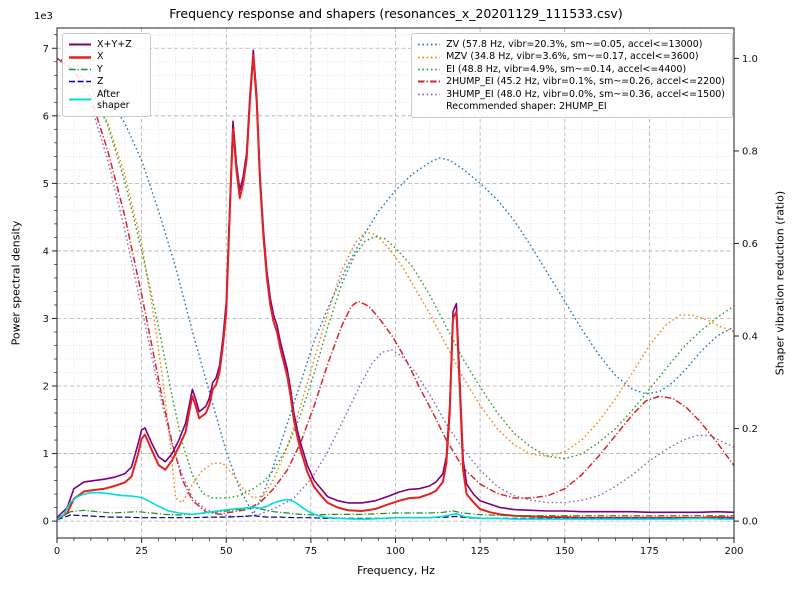 This screenshot has width=800, height=600. I want to click on x-tick-label: 200, so click(733, 551).